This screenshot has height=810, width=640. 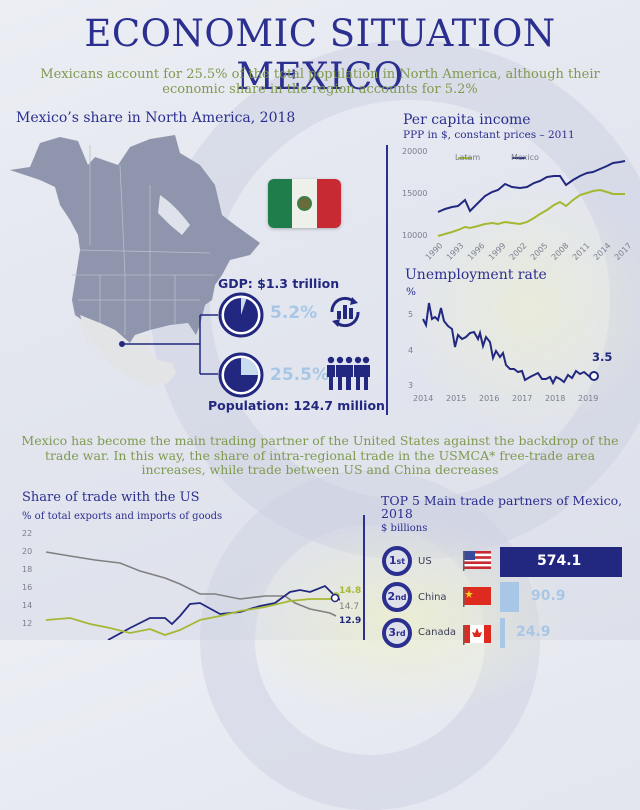 What do you see at coordinates (548, 596) in the screenshot?
I see `bar-value: 90.9` at bounding box center [548, 596].